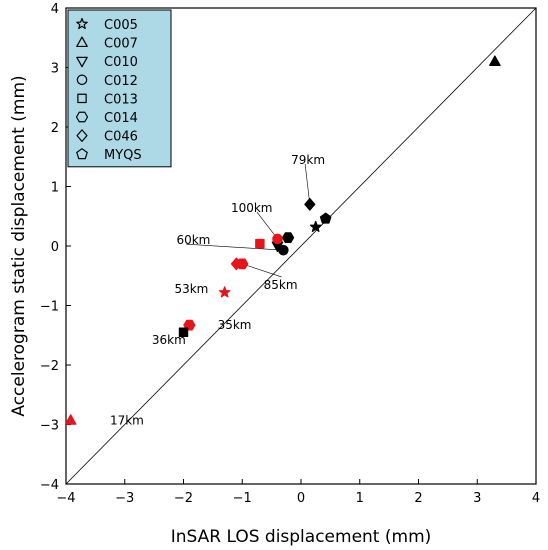  What do you see at coordinates (127, 420) in the screenshot?
I see `annotation-label: 17km` at bounding box center [127, 420].